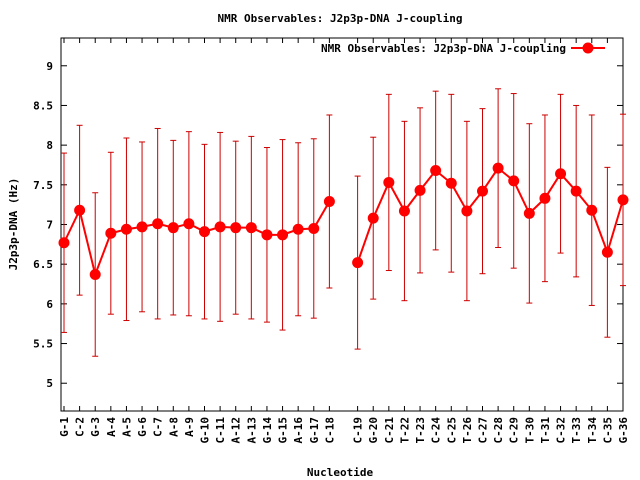 This screenshot has width=640, height=480. I want to click on x-tick-label: T-22, so click(404, 430).